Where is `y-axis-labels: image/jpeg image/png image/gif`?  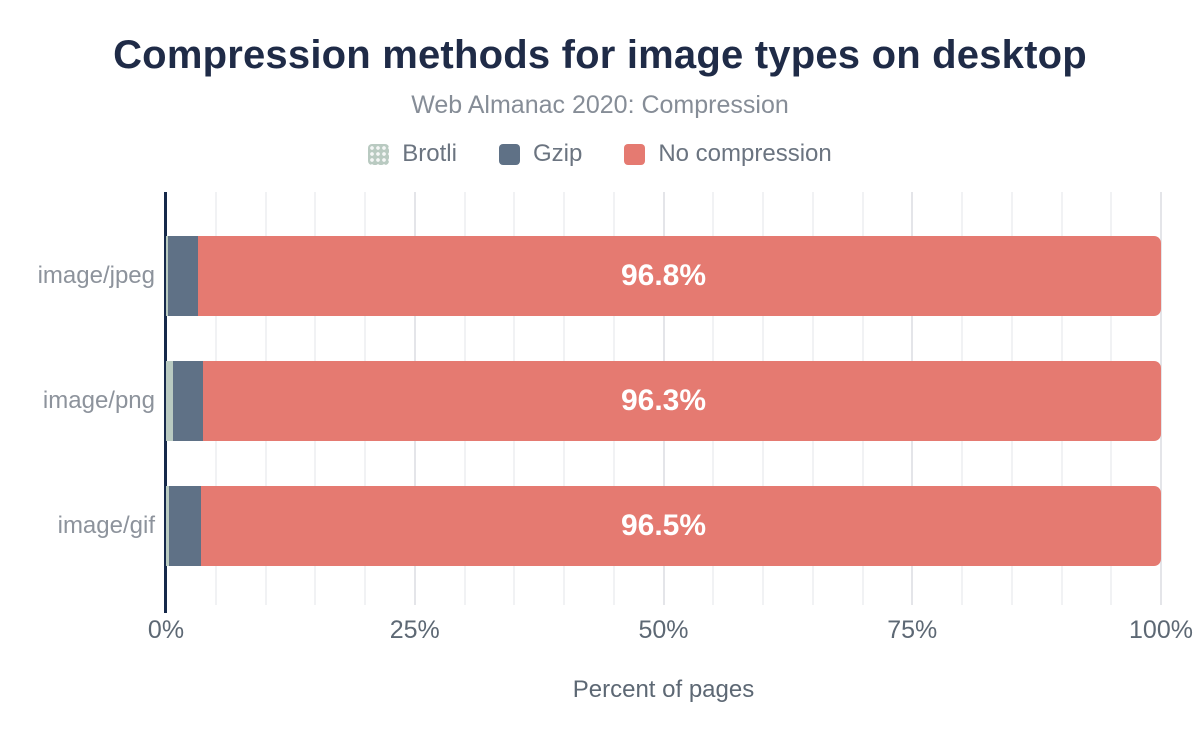 y-axis-labels: image/jpeg image/png image/gif is located at coordinates (77, 398).